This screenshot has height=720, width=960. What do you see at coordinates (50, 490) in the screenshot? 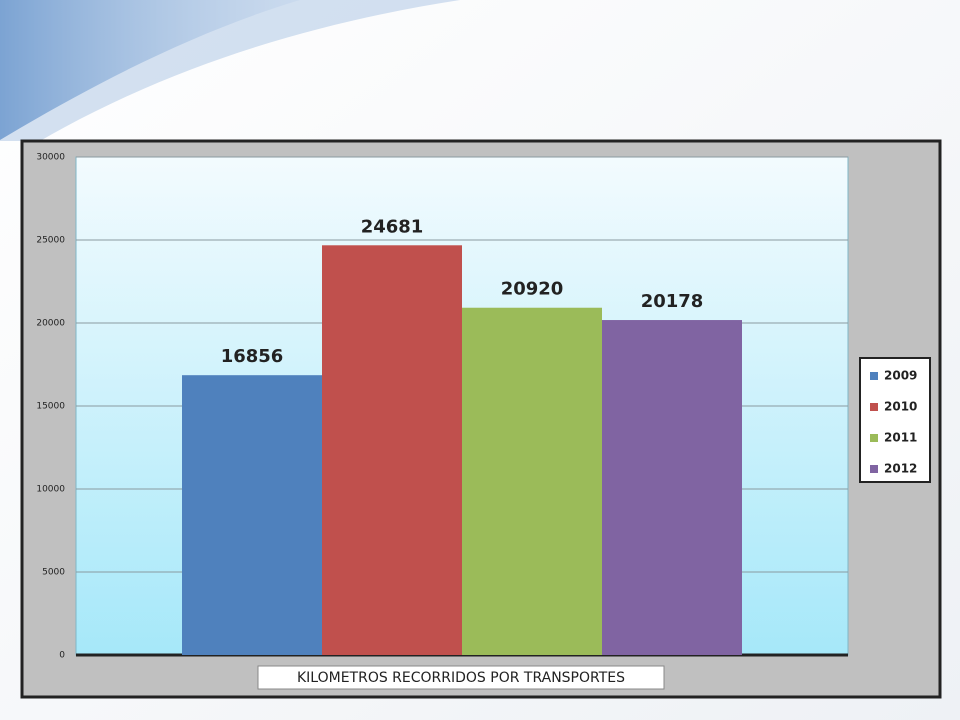
I see `y-tick-label: 10000` at bounding box center [50, 490].